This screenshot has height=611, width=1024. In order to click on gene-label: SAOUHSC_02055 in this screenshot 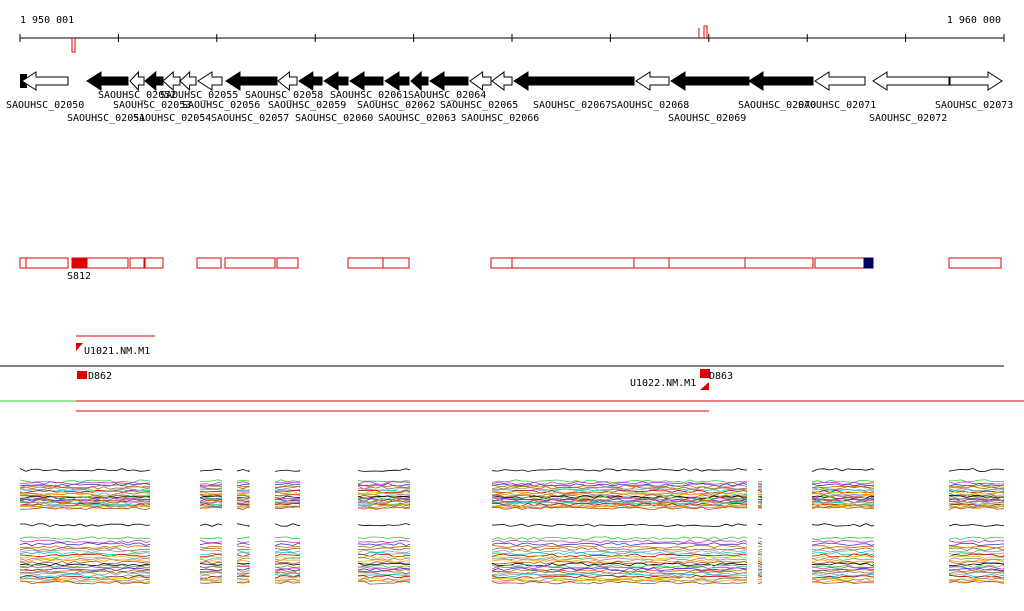, I will do `click(199, 95)`.